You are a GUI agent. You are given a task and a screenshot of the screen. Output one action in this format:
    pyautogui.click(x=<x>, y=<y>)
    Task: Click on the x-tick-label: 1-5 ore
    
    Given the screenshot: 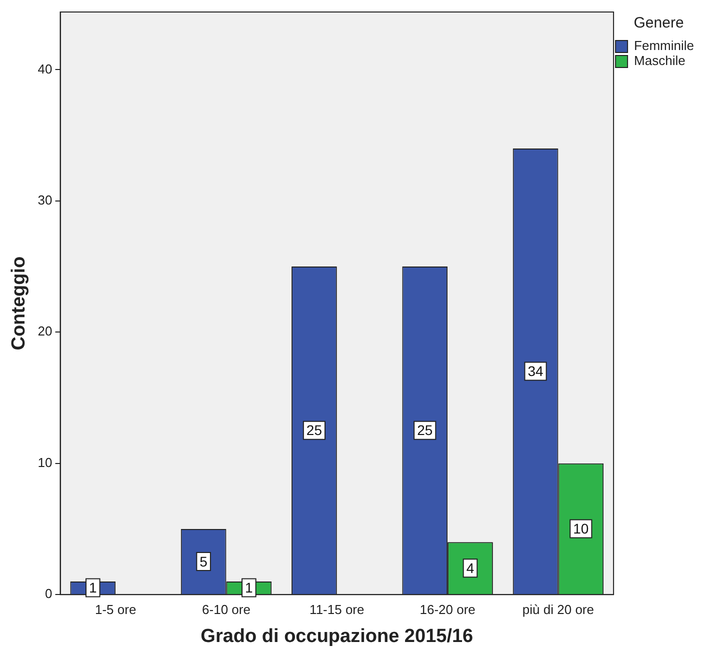 What is the action you would take?
    pyautogui.click(x=115, y=609)
    